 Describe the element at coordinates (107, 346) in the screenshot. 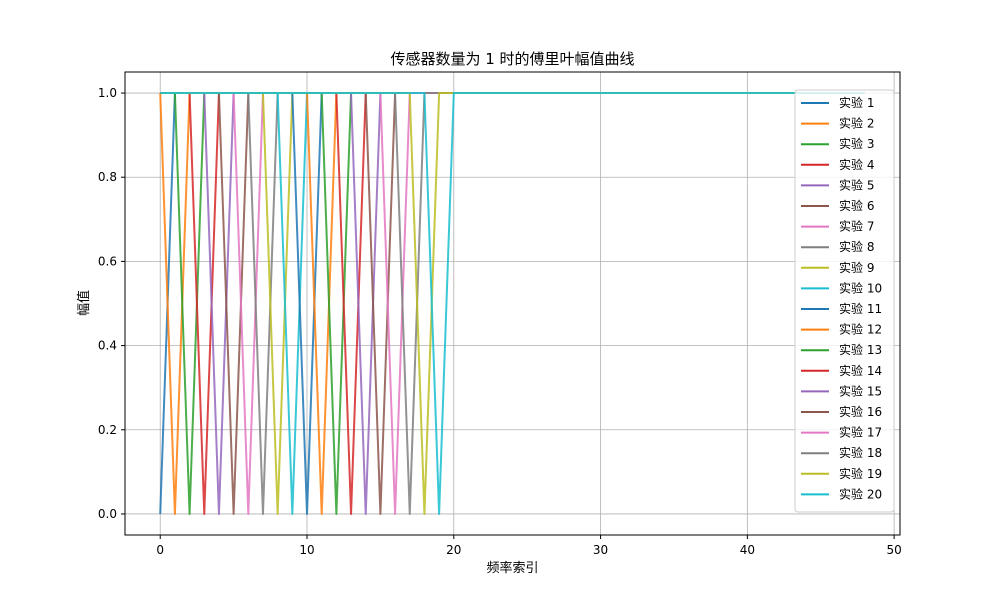

I see `y-tick-label: 0.4` at that location.